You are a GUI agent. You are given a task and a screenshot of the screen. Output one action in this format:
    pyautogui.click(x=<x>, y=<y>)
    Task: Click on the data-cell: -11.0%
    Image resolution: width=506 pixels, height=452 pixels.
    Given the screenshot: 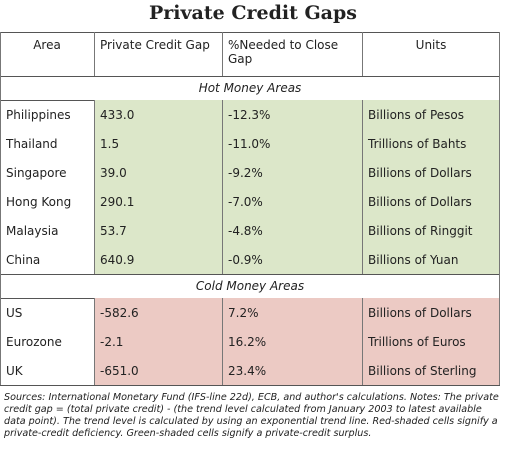 What is the action you would take?
    pyautogui.click(x=292, y=143)
    